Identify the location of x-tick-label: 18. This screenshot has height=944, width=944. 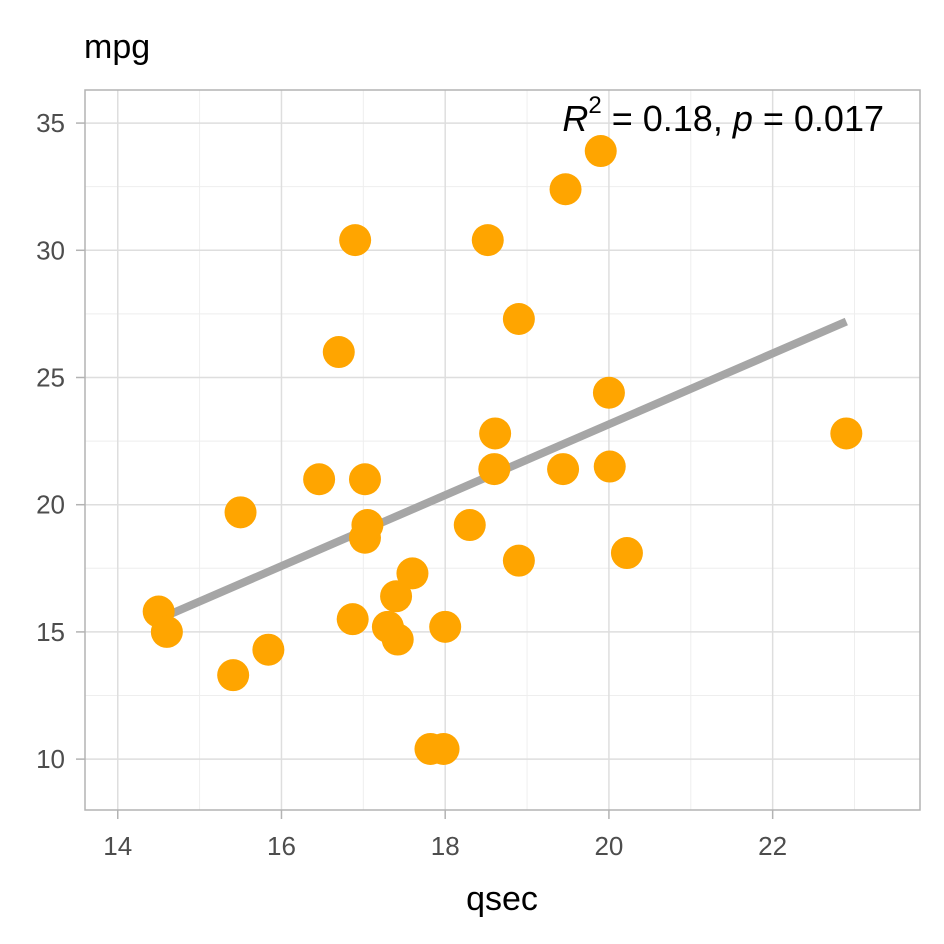
(445, 846).